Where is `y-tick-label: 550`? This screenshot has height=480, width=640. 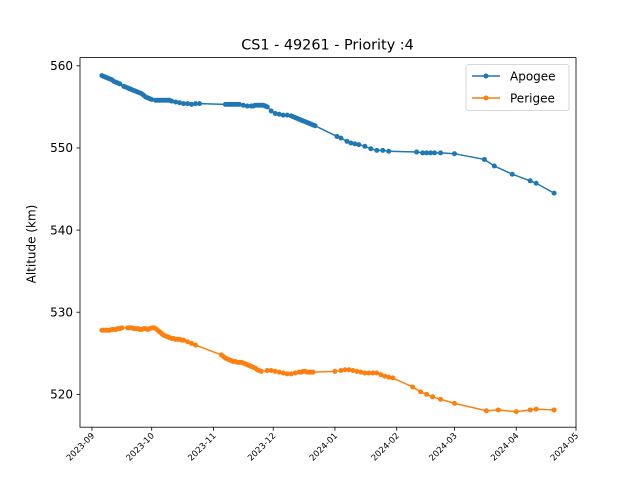
y-tick-label: 550 is located at coordinates (61, 148).